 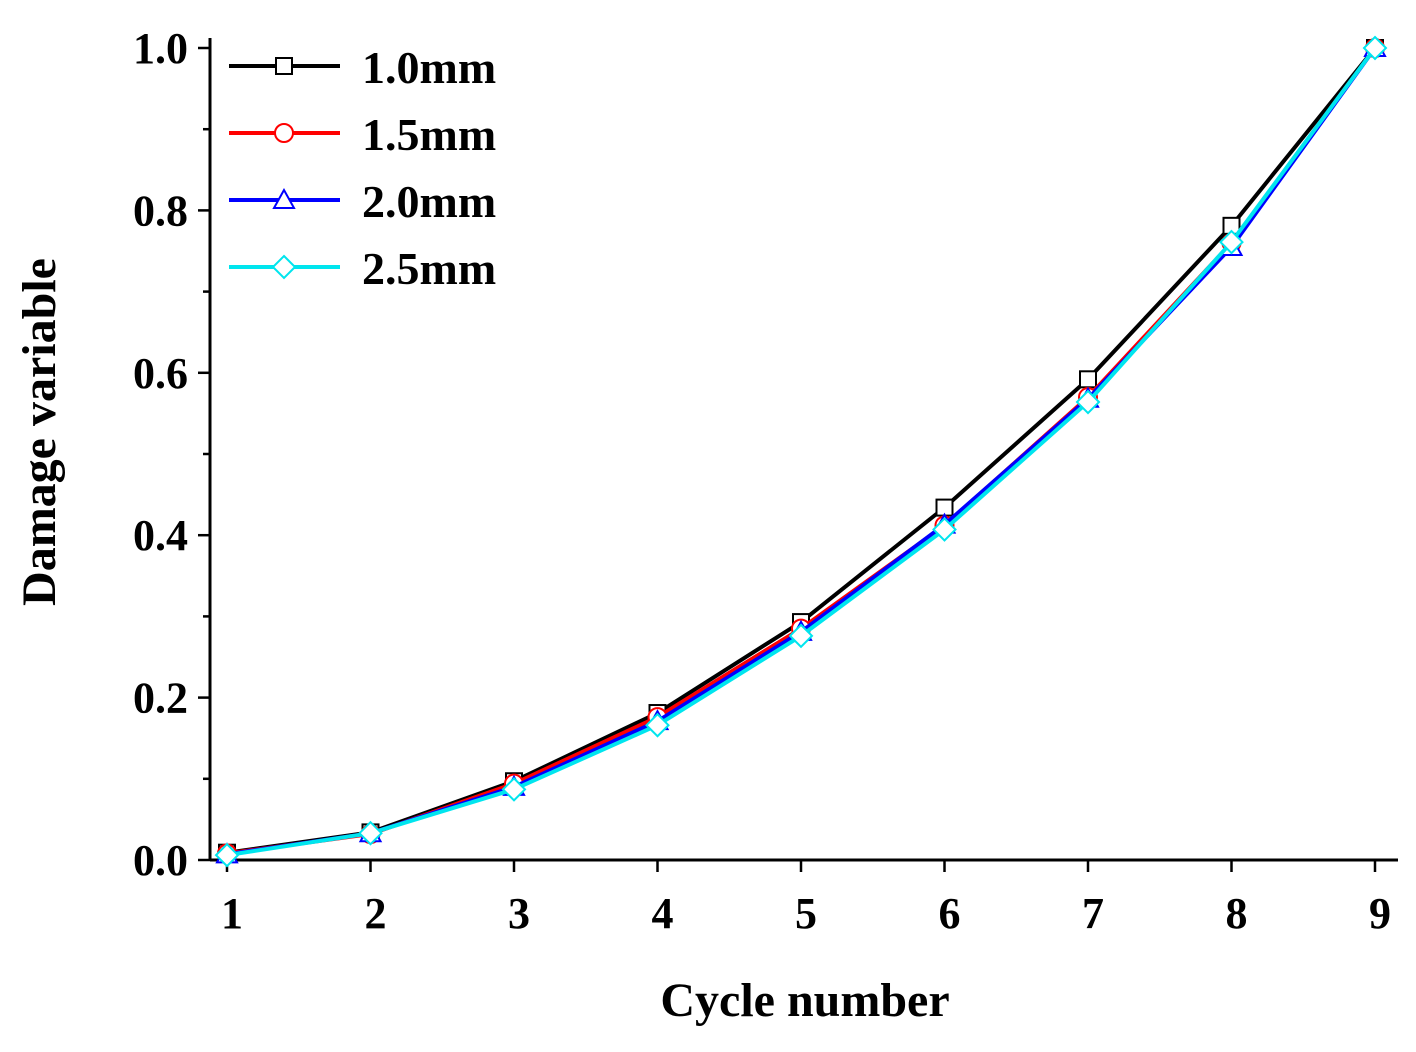 What do you see at coordinates (160, 48) in the screenshot?
I see `y-tick-label: 1.0` at bounding box center [160, 48].